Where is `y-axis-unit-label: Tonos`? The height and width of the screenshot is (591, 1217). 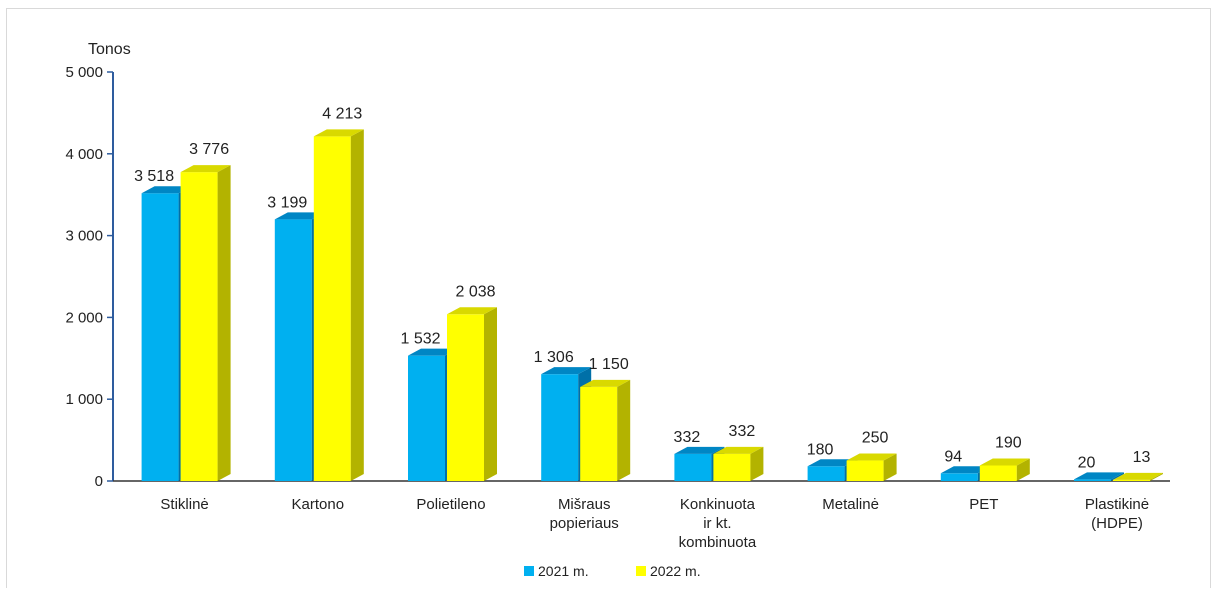 y-axis-unit-label: Tonos is located at coordinates (109, 49).